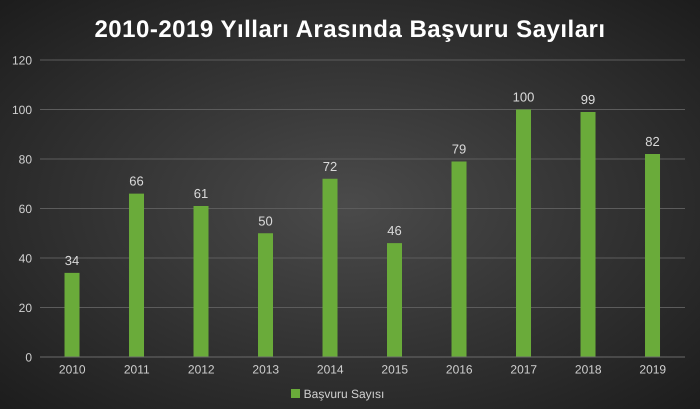 The image size is (700, 409). What do you see at coordinates (25, 209) in the screenshot?
I see `y-tick-label: 60` at bounding box center [25, 209].